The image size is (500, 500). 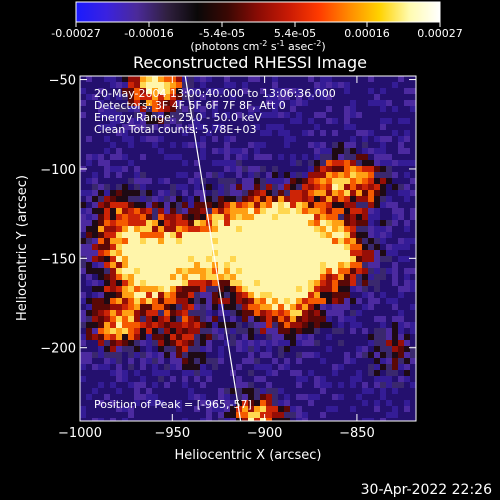 What do you see at coordinates (75, 33) in the screenshot?
I see `colorbar-tick-label: -0.00027` at bounding box center [75, 33].